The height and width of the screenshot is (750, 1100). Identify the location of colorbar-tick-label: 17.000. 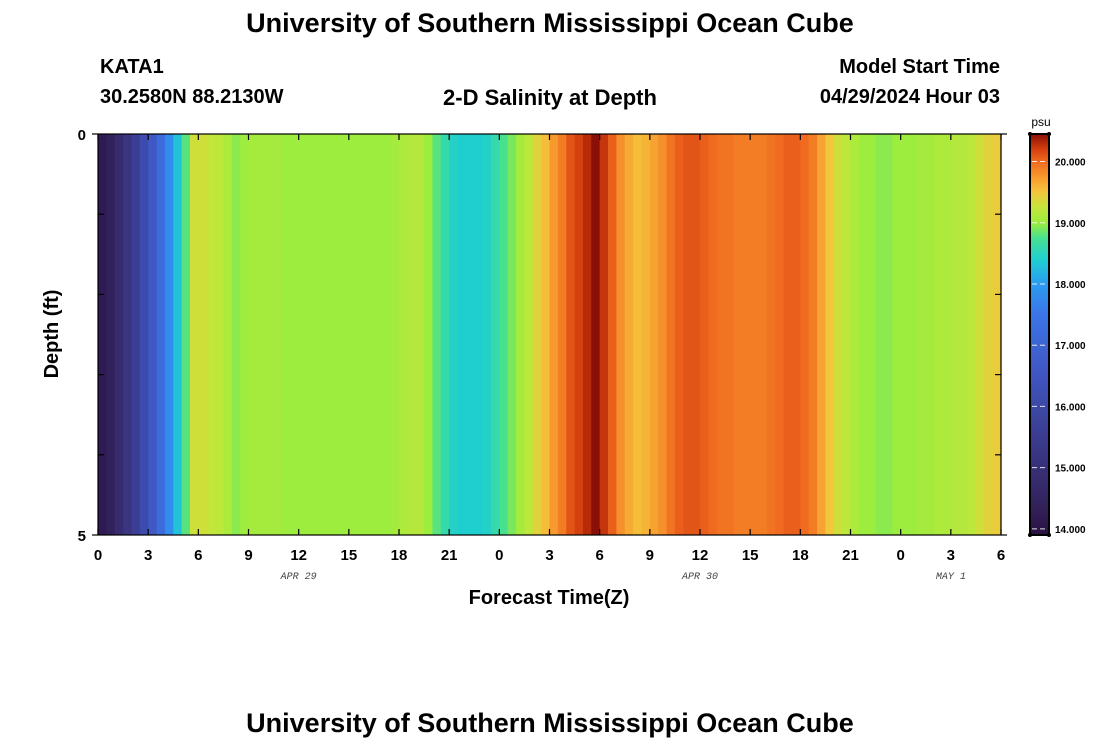
(1070, 346).